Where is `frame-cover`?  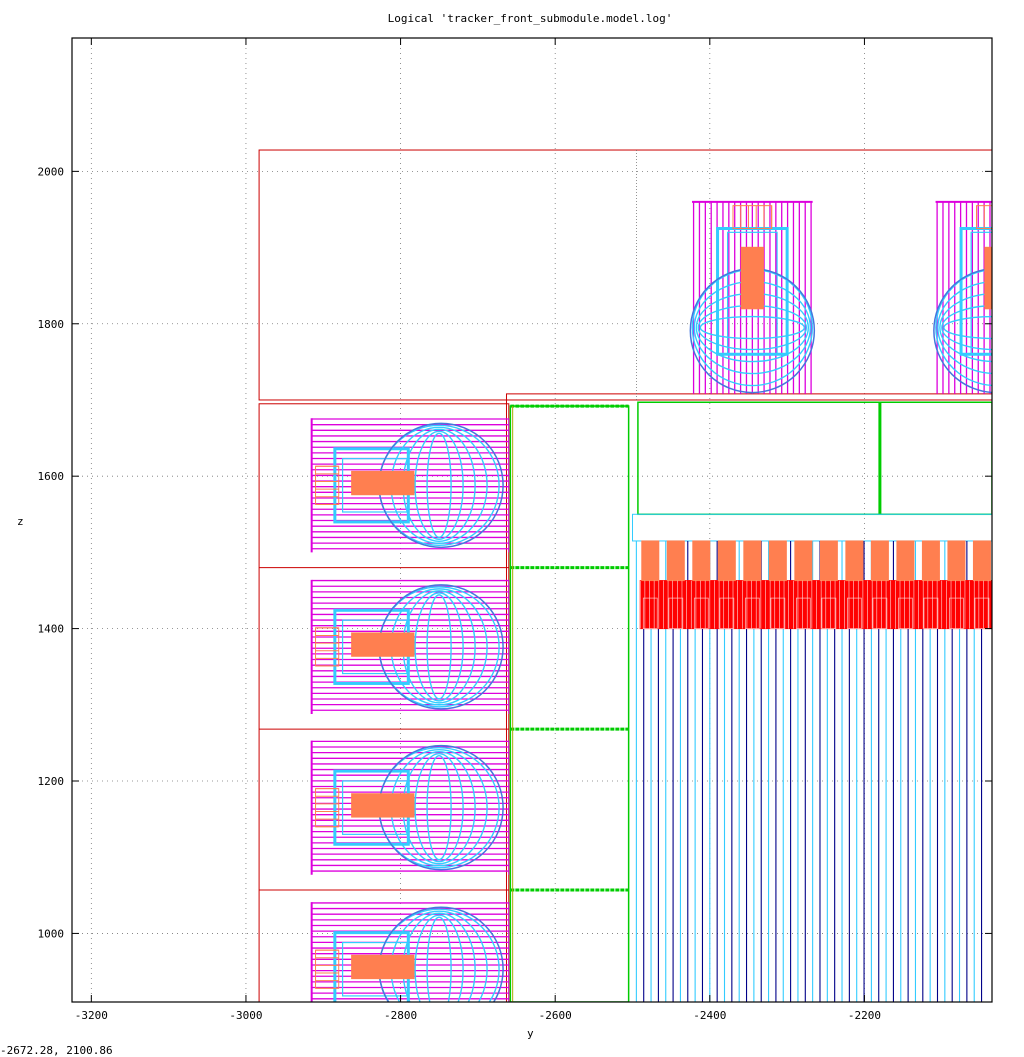 frame-cover is located at coordinates (812, 527).